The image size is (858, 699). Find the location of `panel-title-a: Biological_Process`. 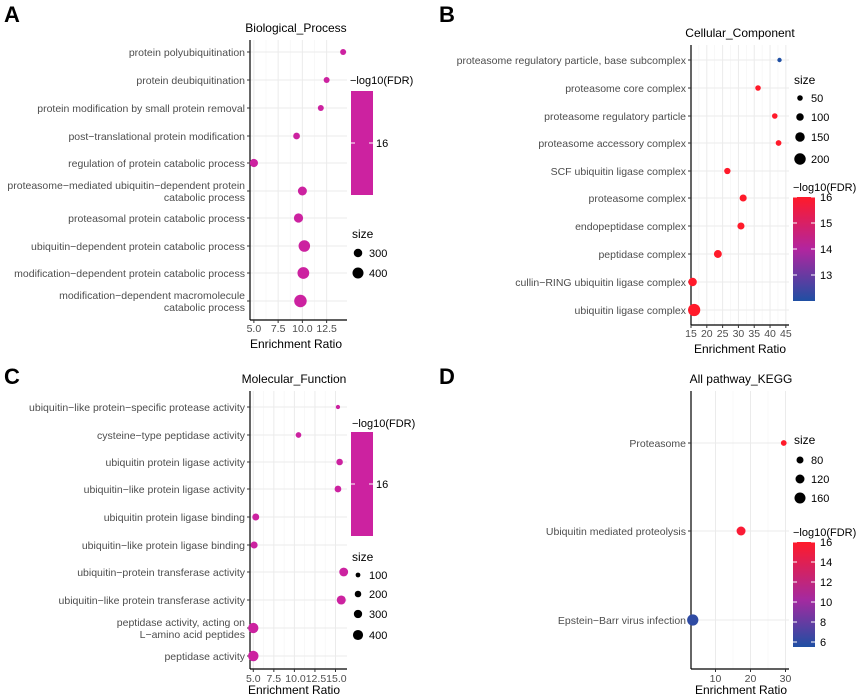

panel-title-a: Biological_Process is located at coordinates (295, 28).